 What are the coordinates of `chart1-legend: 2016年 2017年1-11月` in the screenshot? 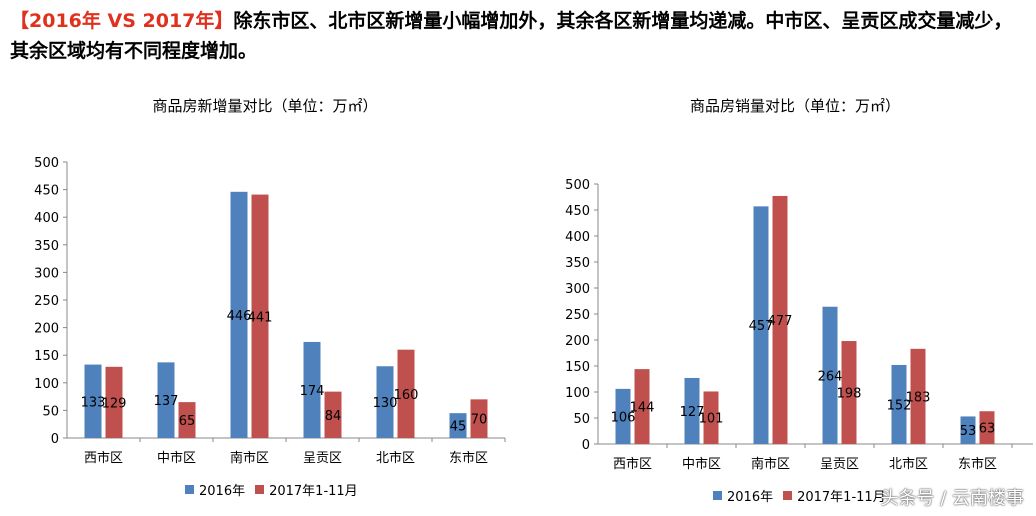 It's located at (276, 489).